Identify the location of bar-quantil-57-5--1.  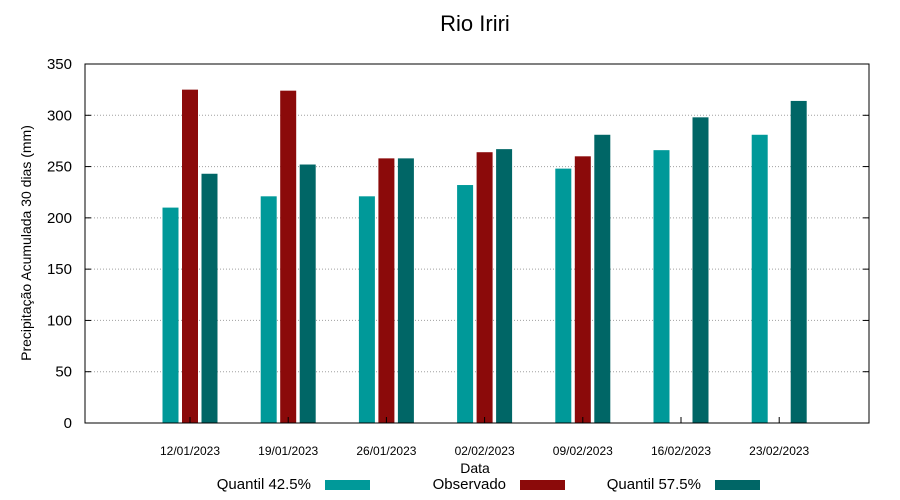
(307, 293).